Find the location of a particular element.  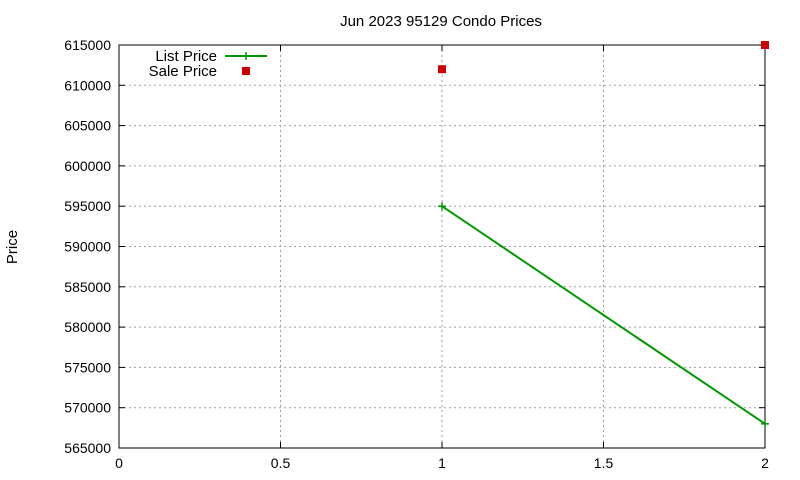

y-tick-label: 610000 is located at coordinates (87, 85).